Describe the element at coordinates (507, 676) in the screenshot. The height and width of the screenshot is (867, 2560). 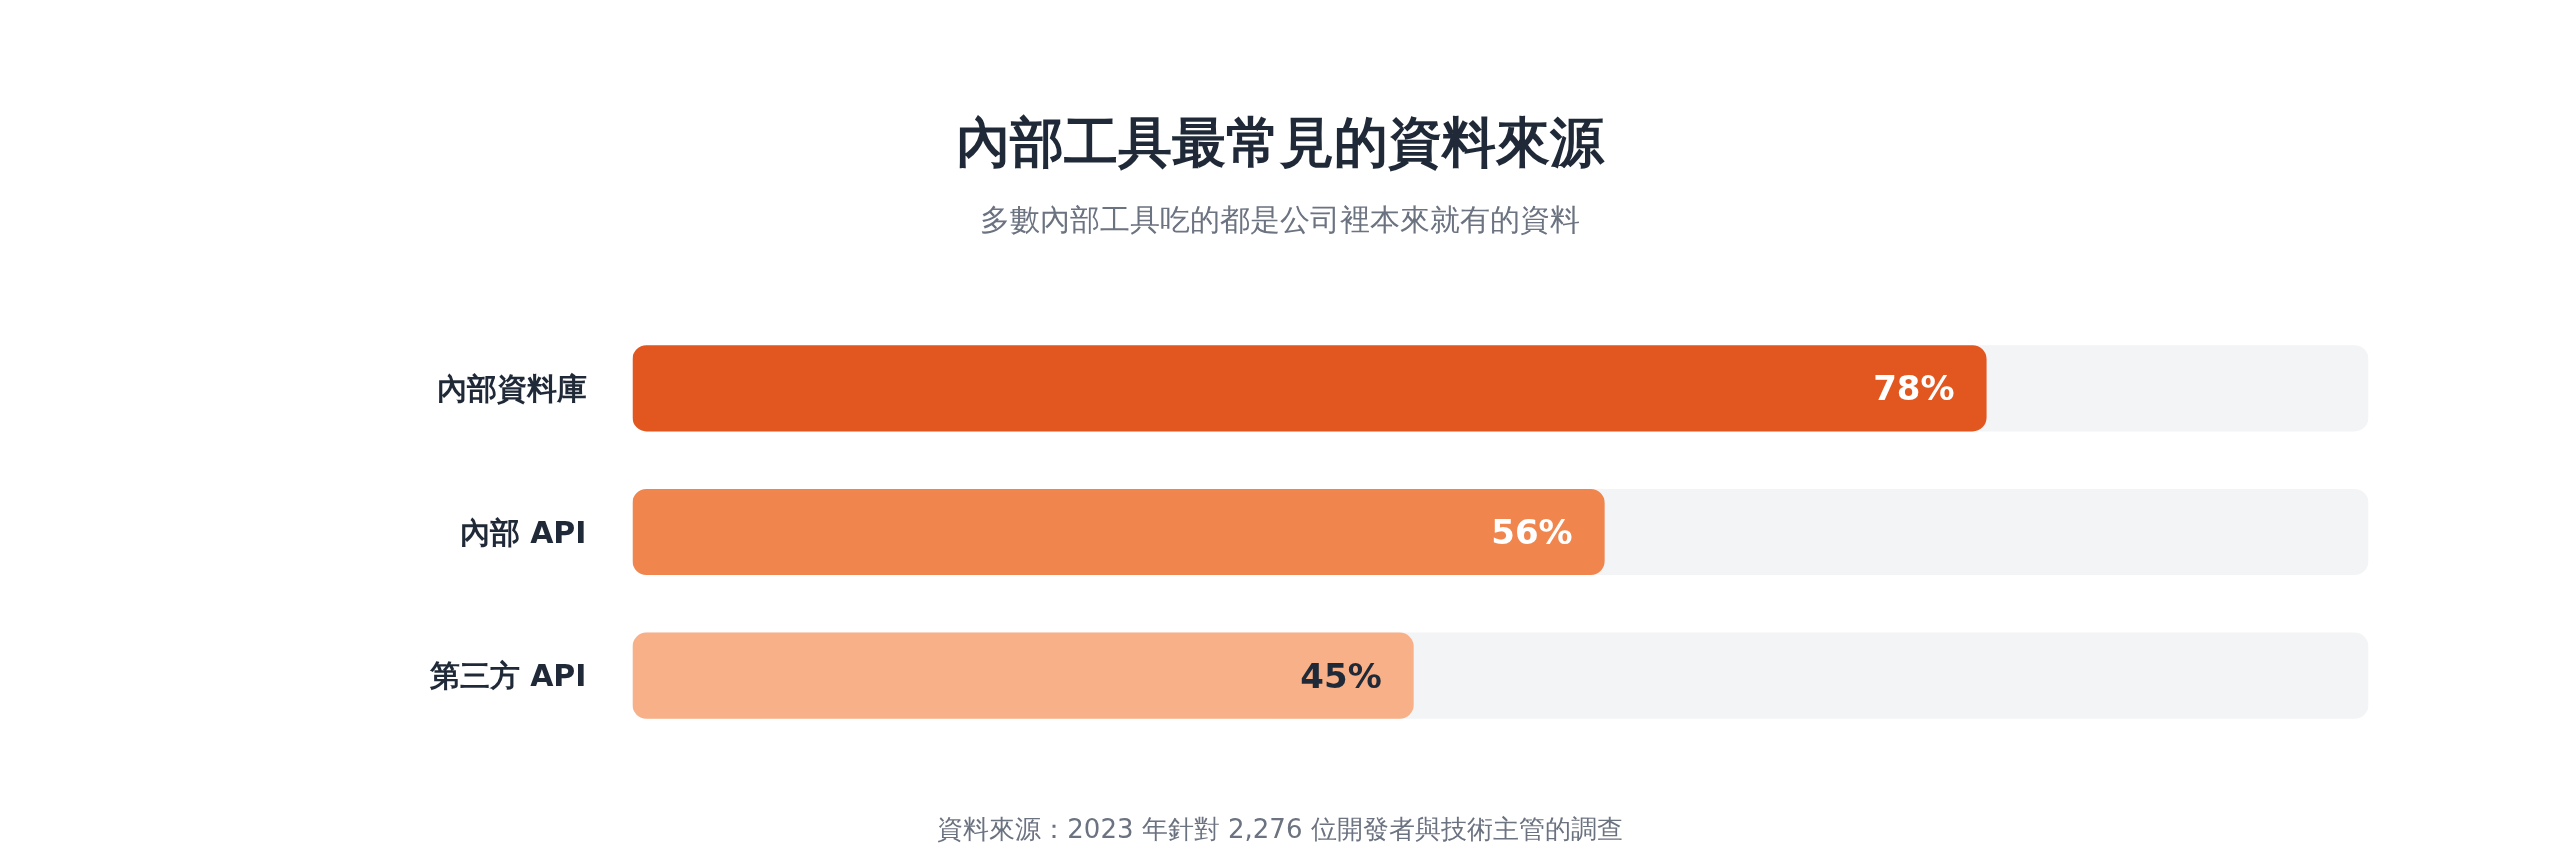
I see `y-tick-label: 第三方 API` at that location.